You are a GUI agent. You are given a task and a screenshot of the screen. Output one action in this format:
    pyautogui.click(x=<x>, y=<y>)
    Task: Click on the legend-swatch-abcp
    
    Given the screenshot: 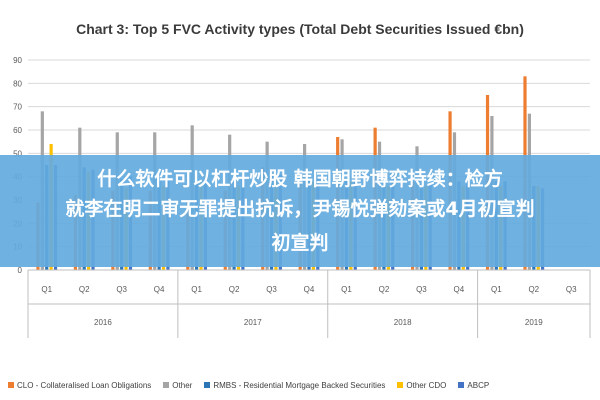 What is the action you would take?
    pyautogui.click(x=461, y=385)
    